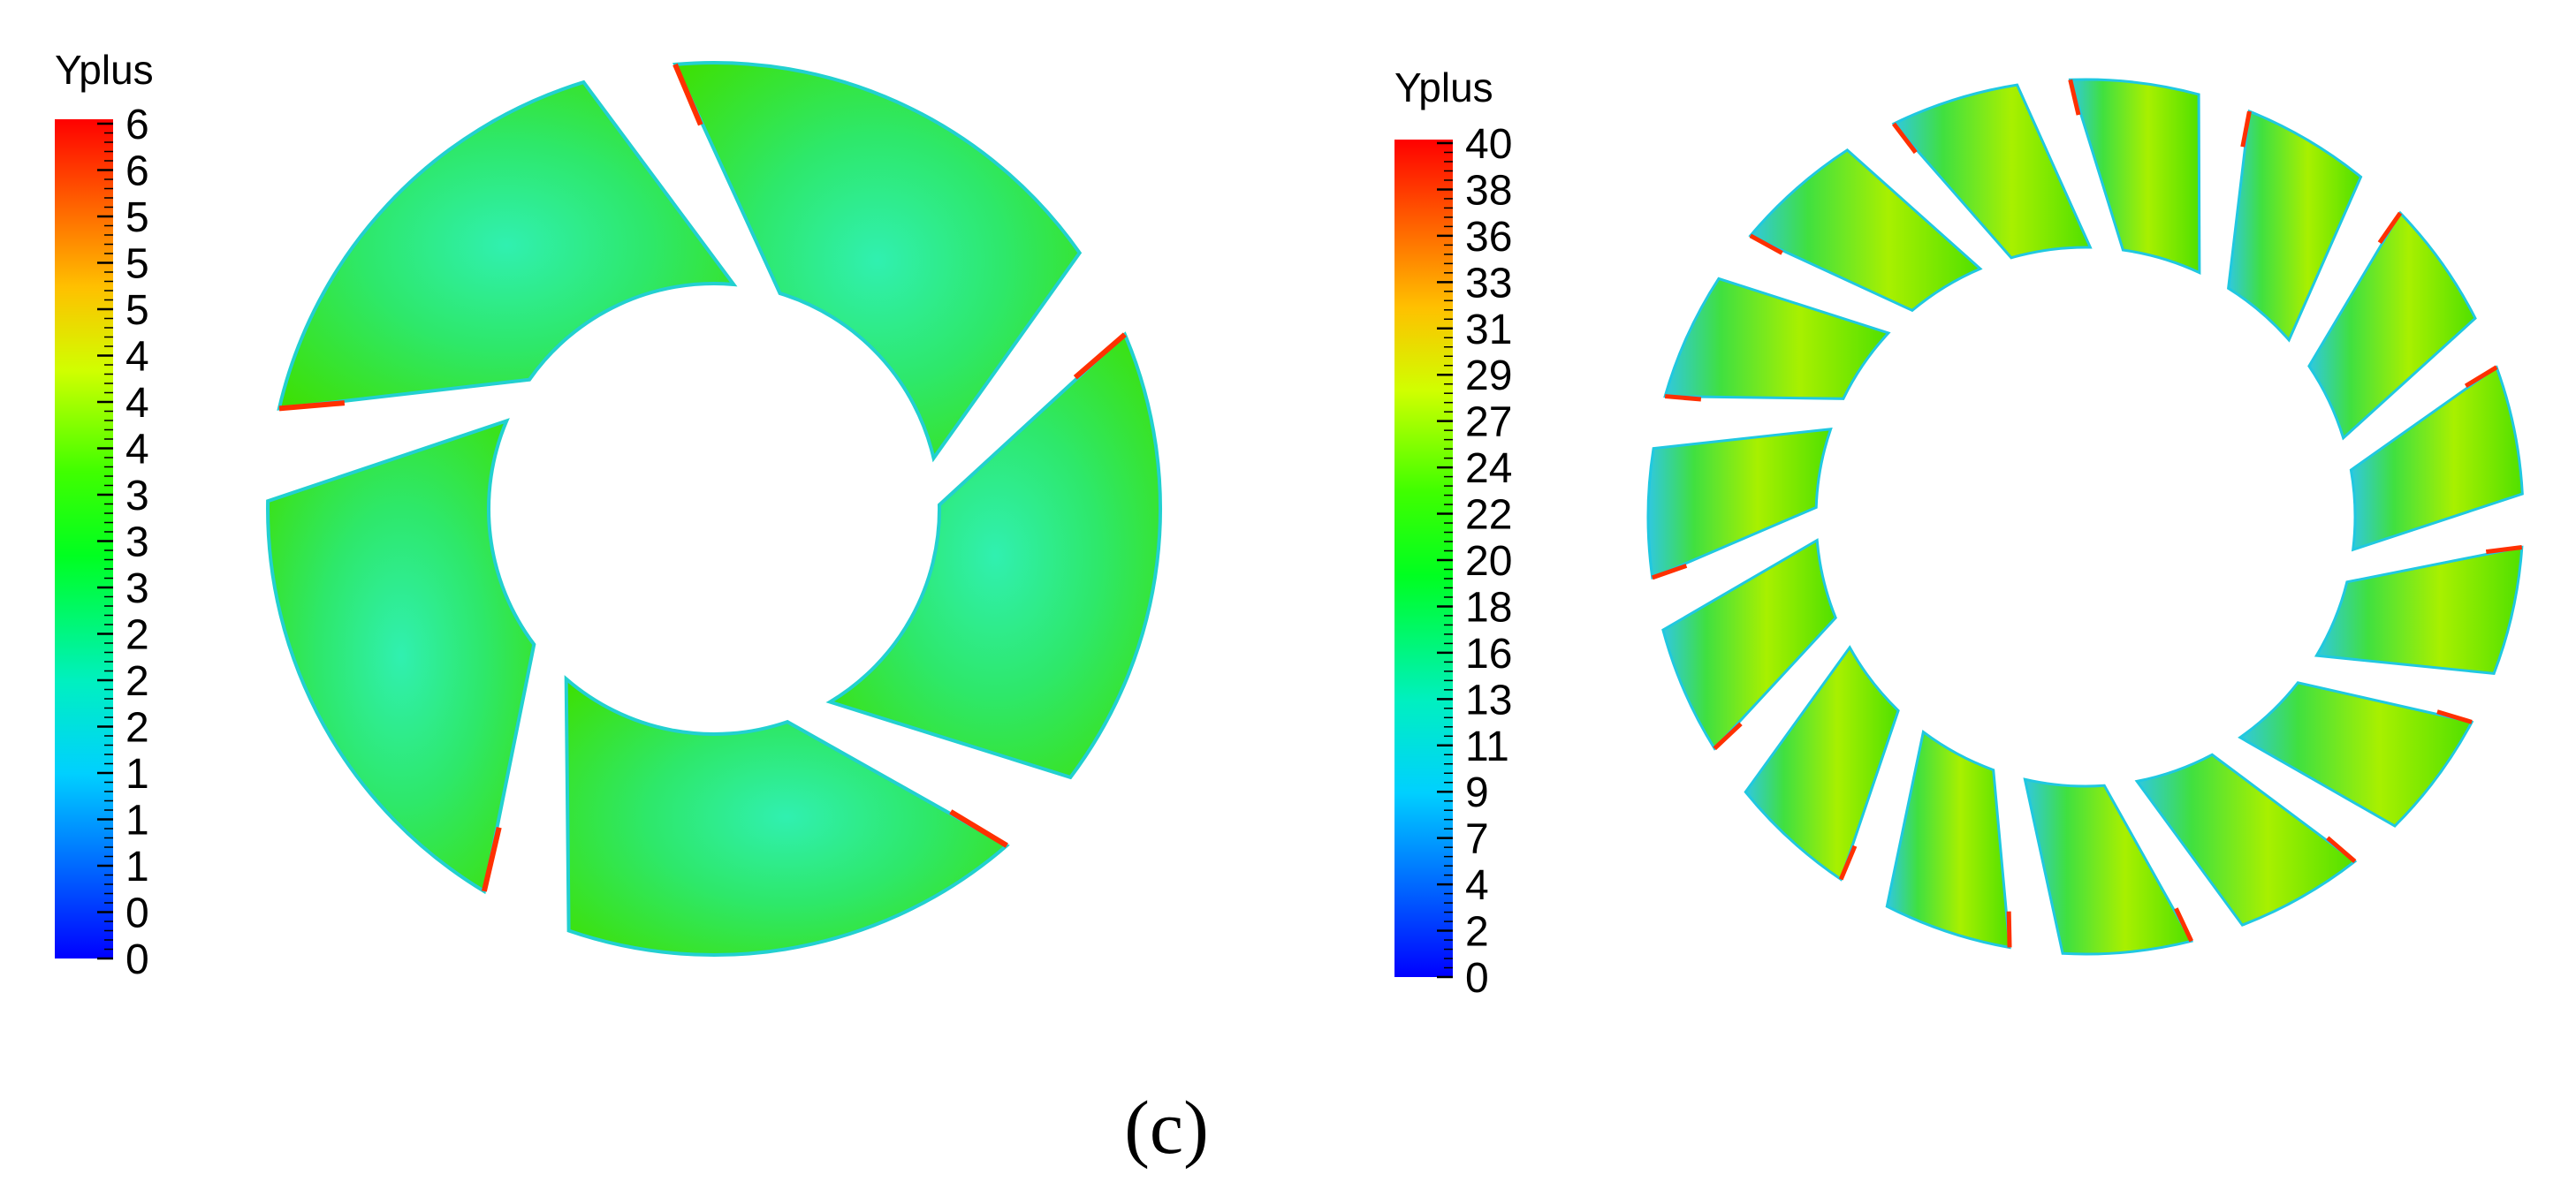 This screenshot has height=1182, width=2576. What do you see at coordinates (1489, 237) in the screenshot?
I see `right-tick-label: 36` at bounding box center [1489, 237].